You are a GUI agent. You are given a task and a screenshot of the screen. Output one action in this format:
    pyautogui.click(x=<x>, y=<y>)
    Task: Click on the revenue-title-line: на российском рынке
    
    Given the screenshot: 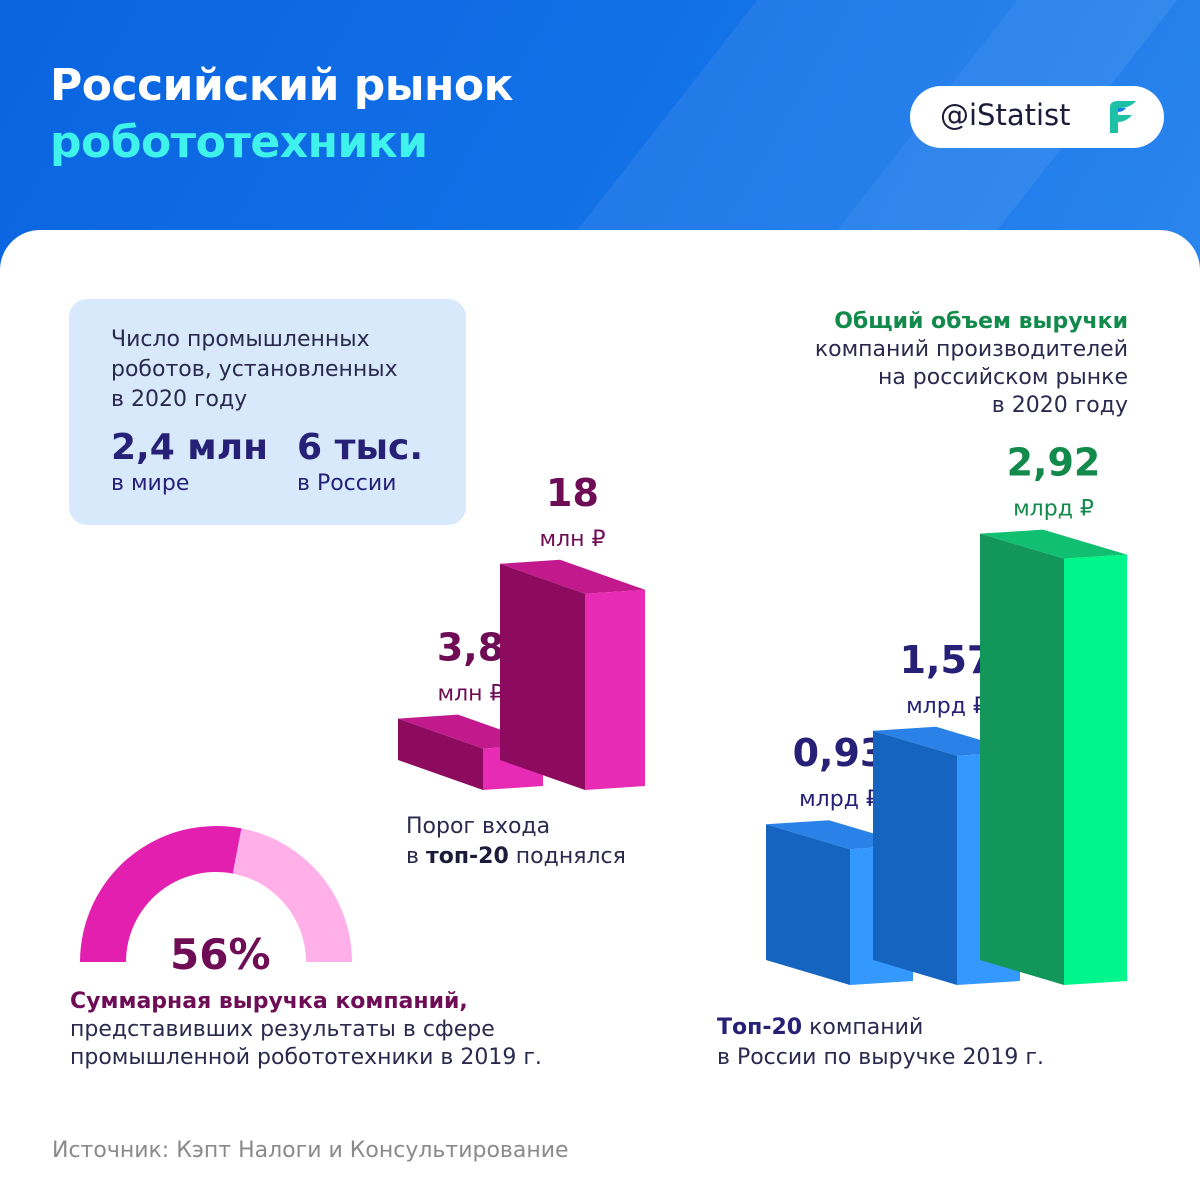 What is the action you would take?
    pyautogui.click(x=1002, y=377)
    